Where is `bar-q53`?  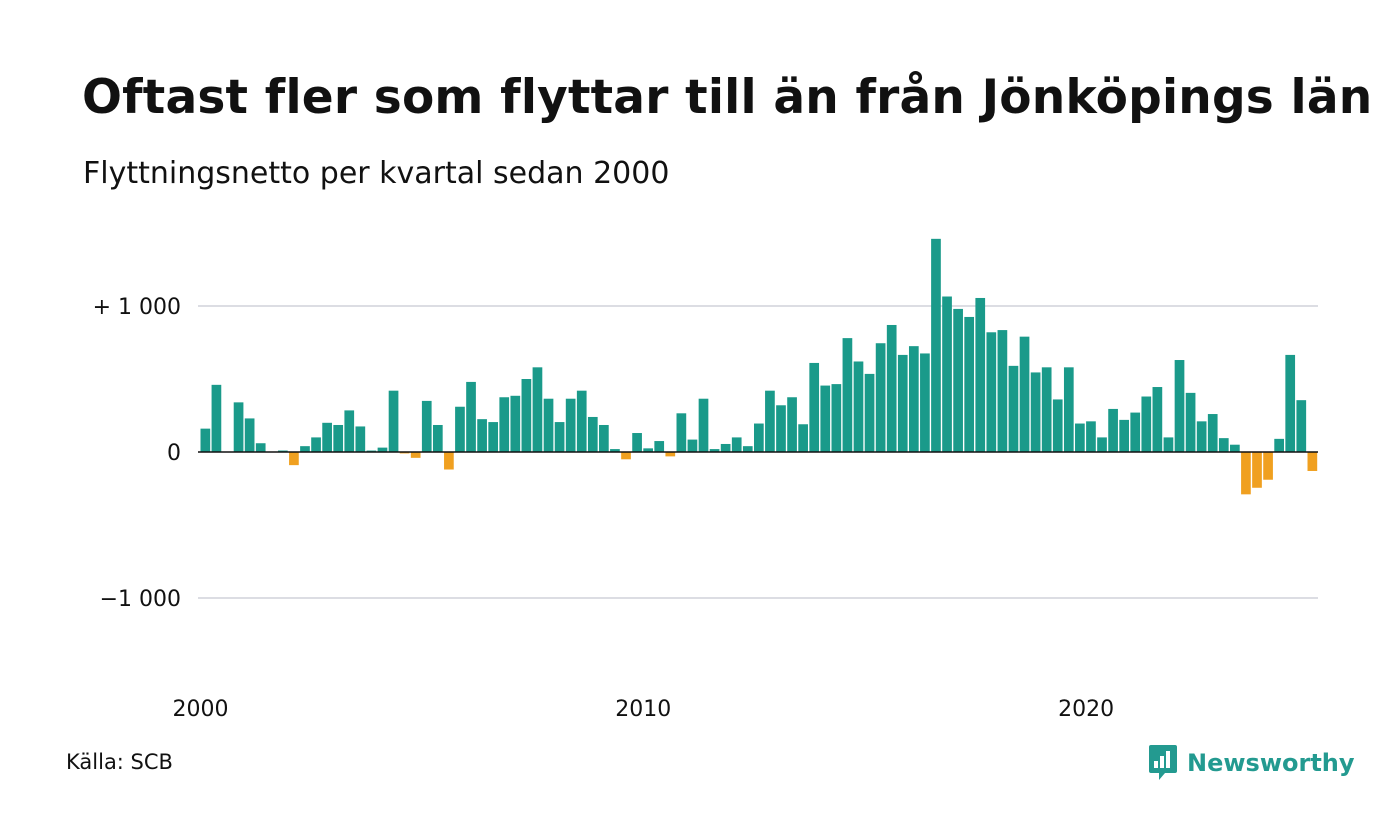
bar-q53 is located at coordinates (781, 428).